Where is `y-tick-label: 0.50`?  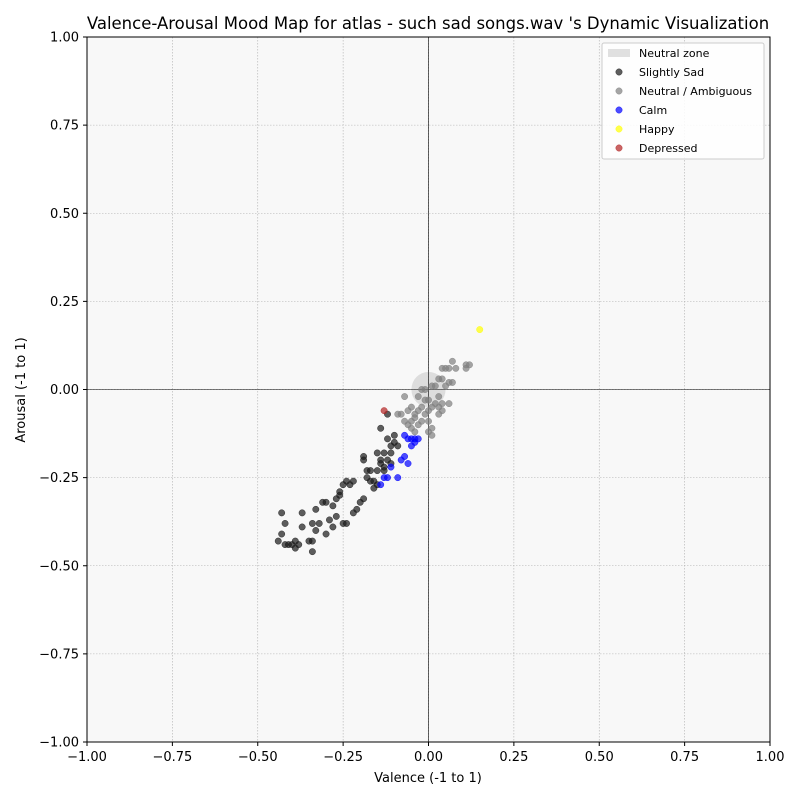 y-tick-label: 0.50 is located at coordinates (64, 214).